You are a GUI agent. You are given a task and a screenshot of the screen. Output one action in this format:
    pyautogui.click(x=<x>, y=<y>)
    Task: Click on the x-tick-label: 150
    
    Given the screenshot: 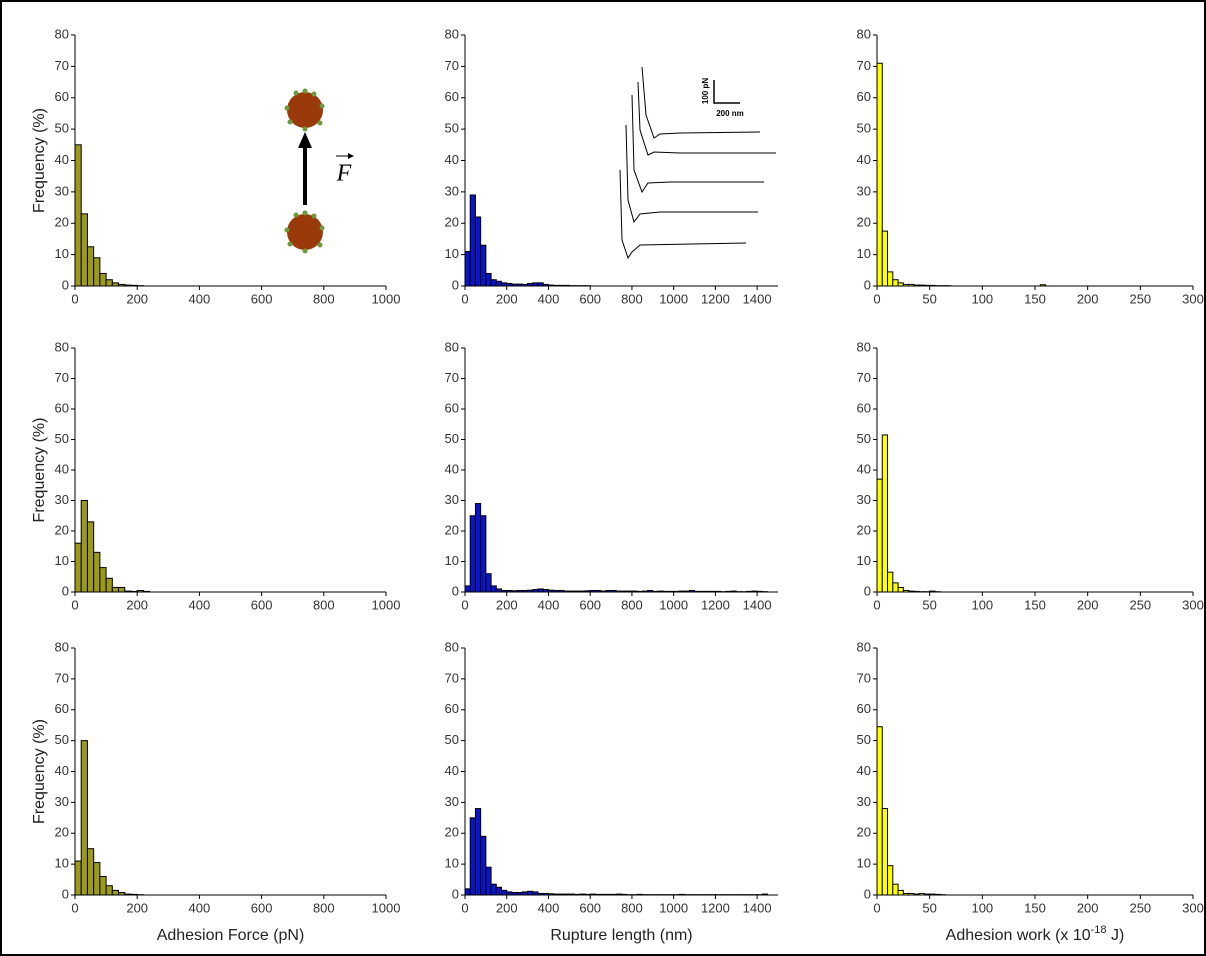 What is the action you would take?
    pyautogui.click(x=1035, y=907)
    